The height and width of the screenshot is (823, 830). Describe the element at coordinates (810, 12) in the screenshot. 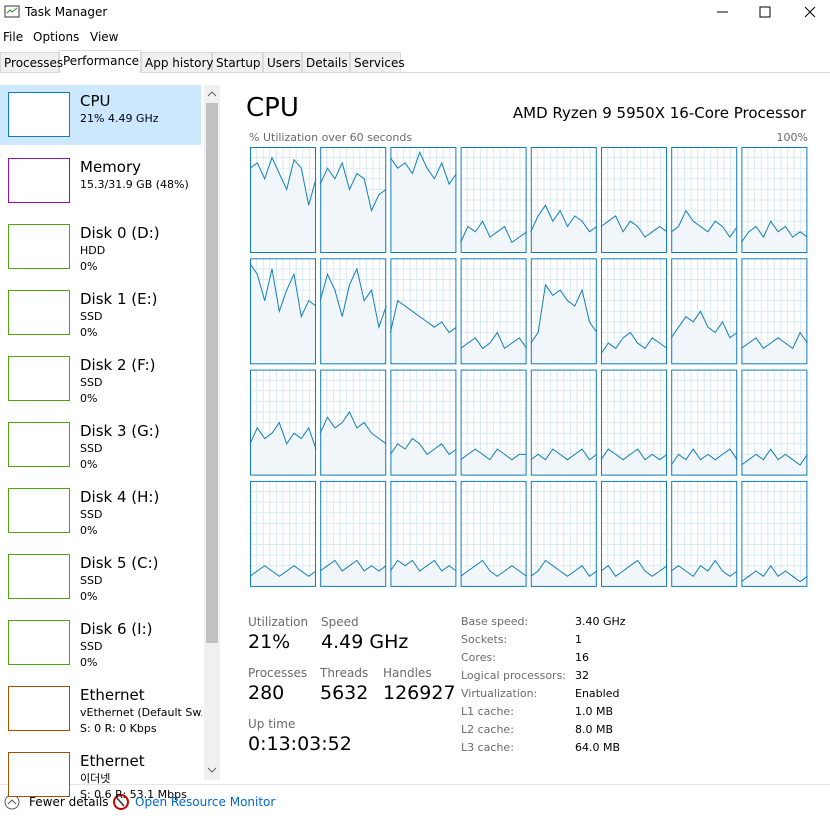

I see `close-button` at that location.